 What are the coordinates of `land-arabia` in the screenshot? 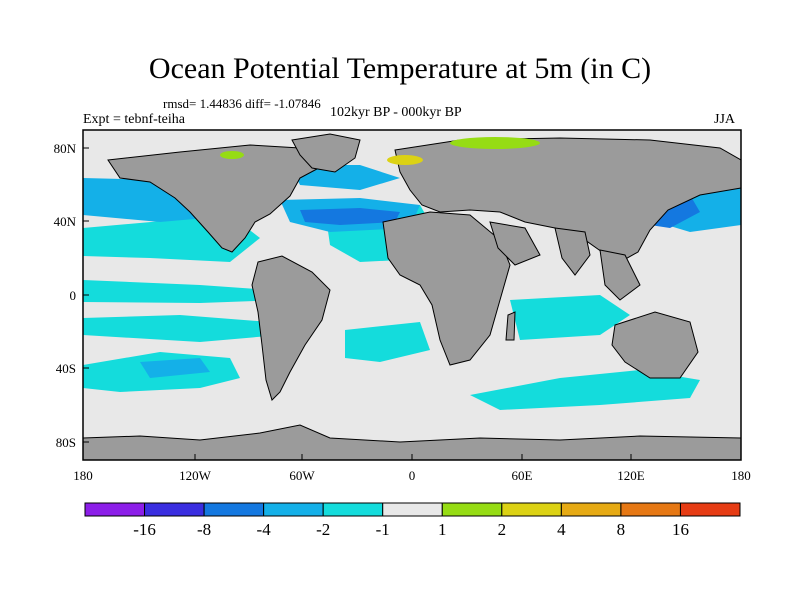 It's located at (515, 243).